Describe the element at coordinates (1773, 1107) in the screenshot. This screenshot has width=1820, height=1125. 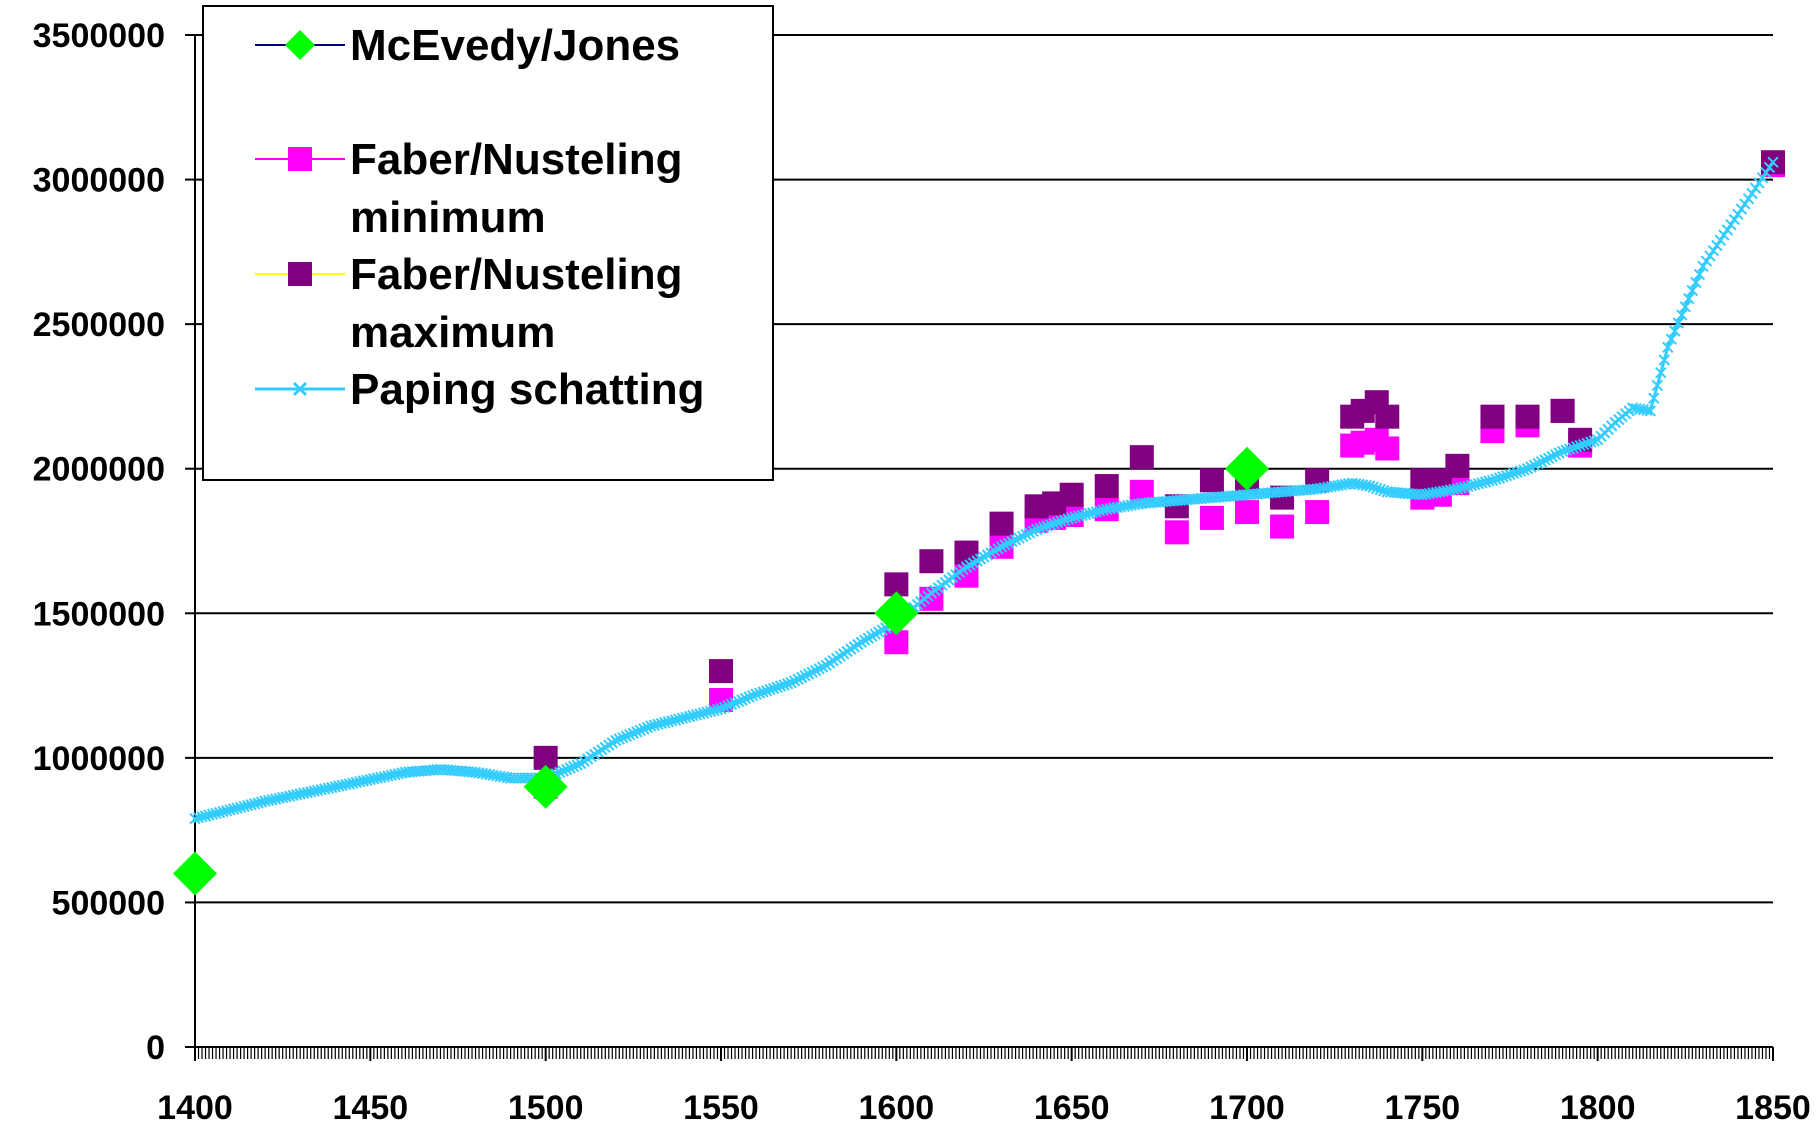
I see `x-tick-label: 1850` at that location.